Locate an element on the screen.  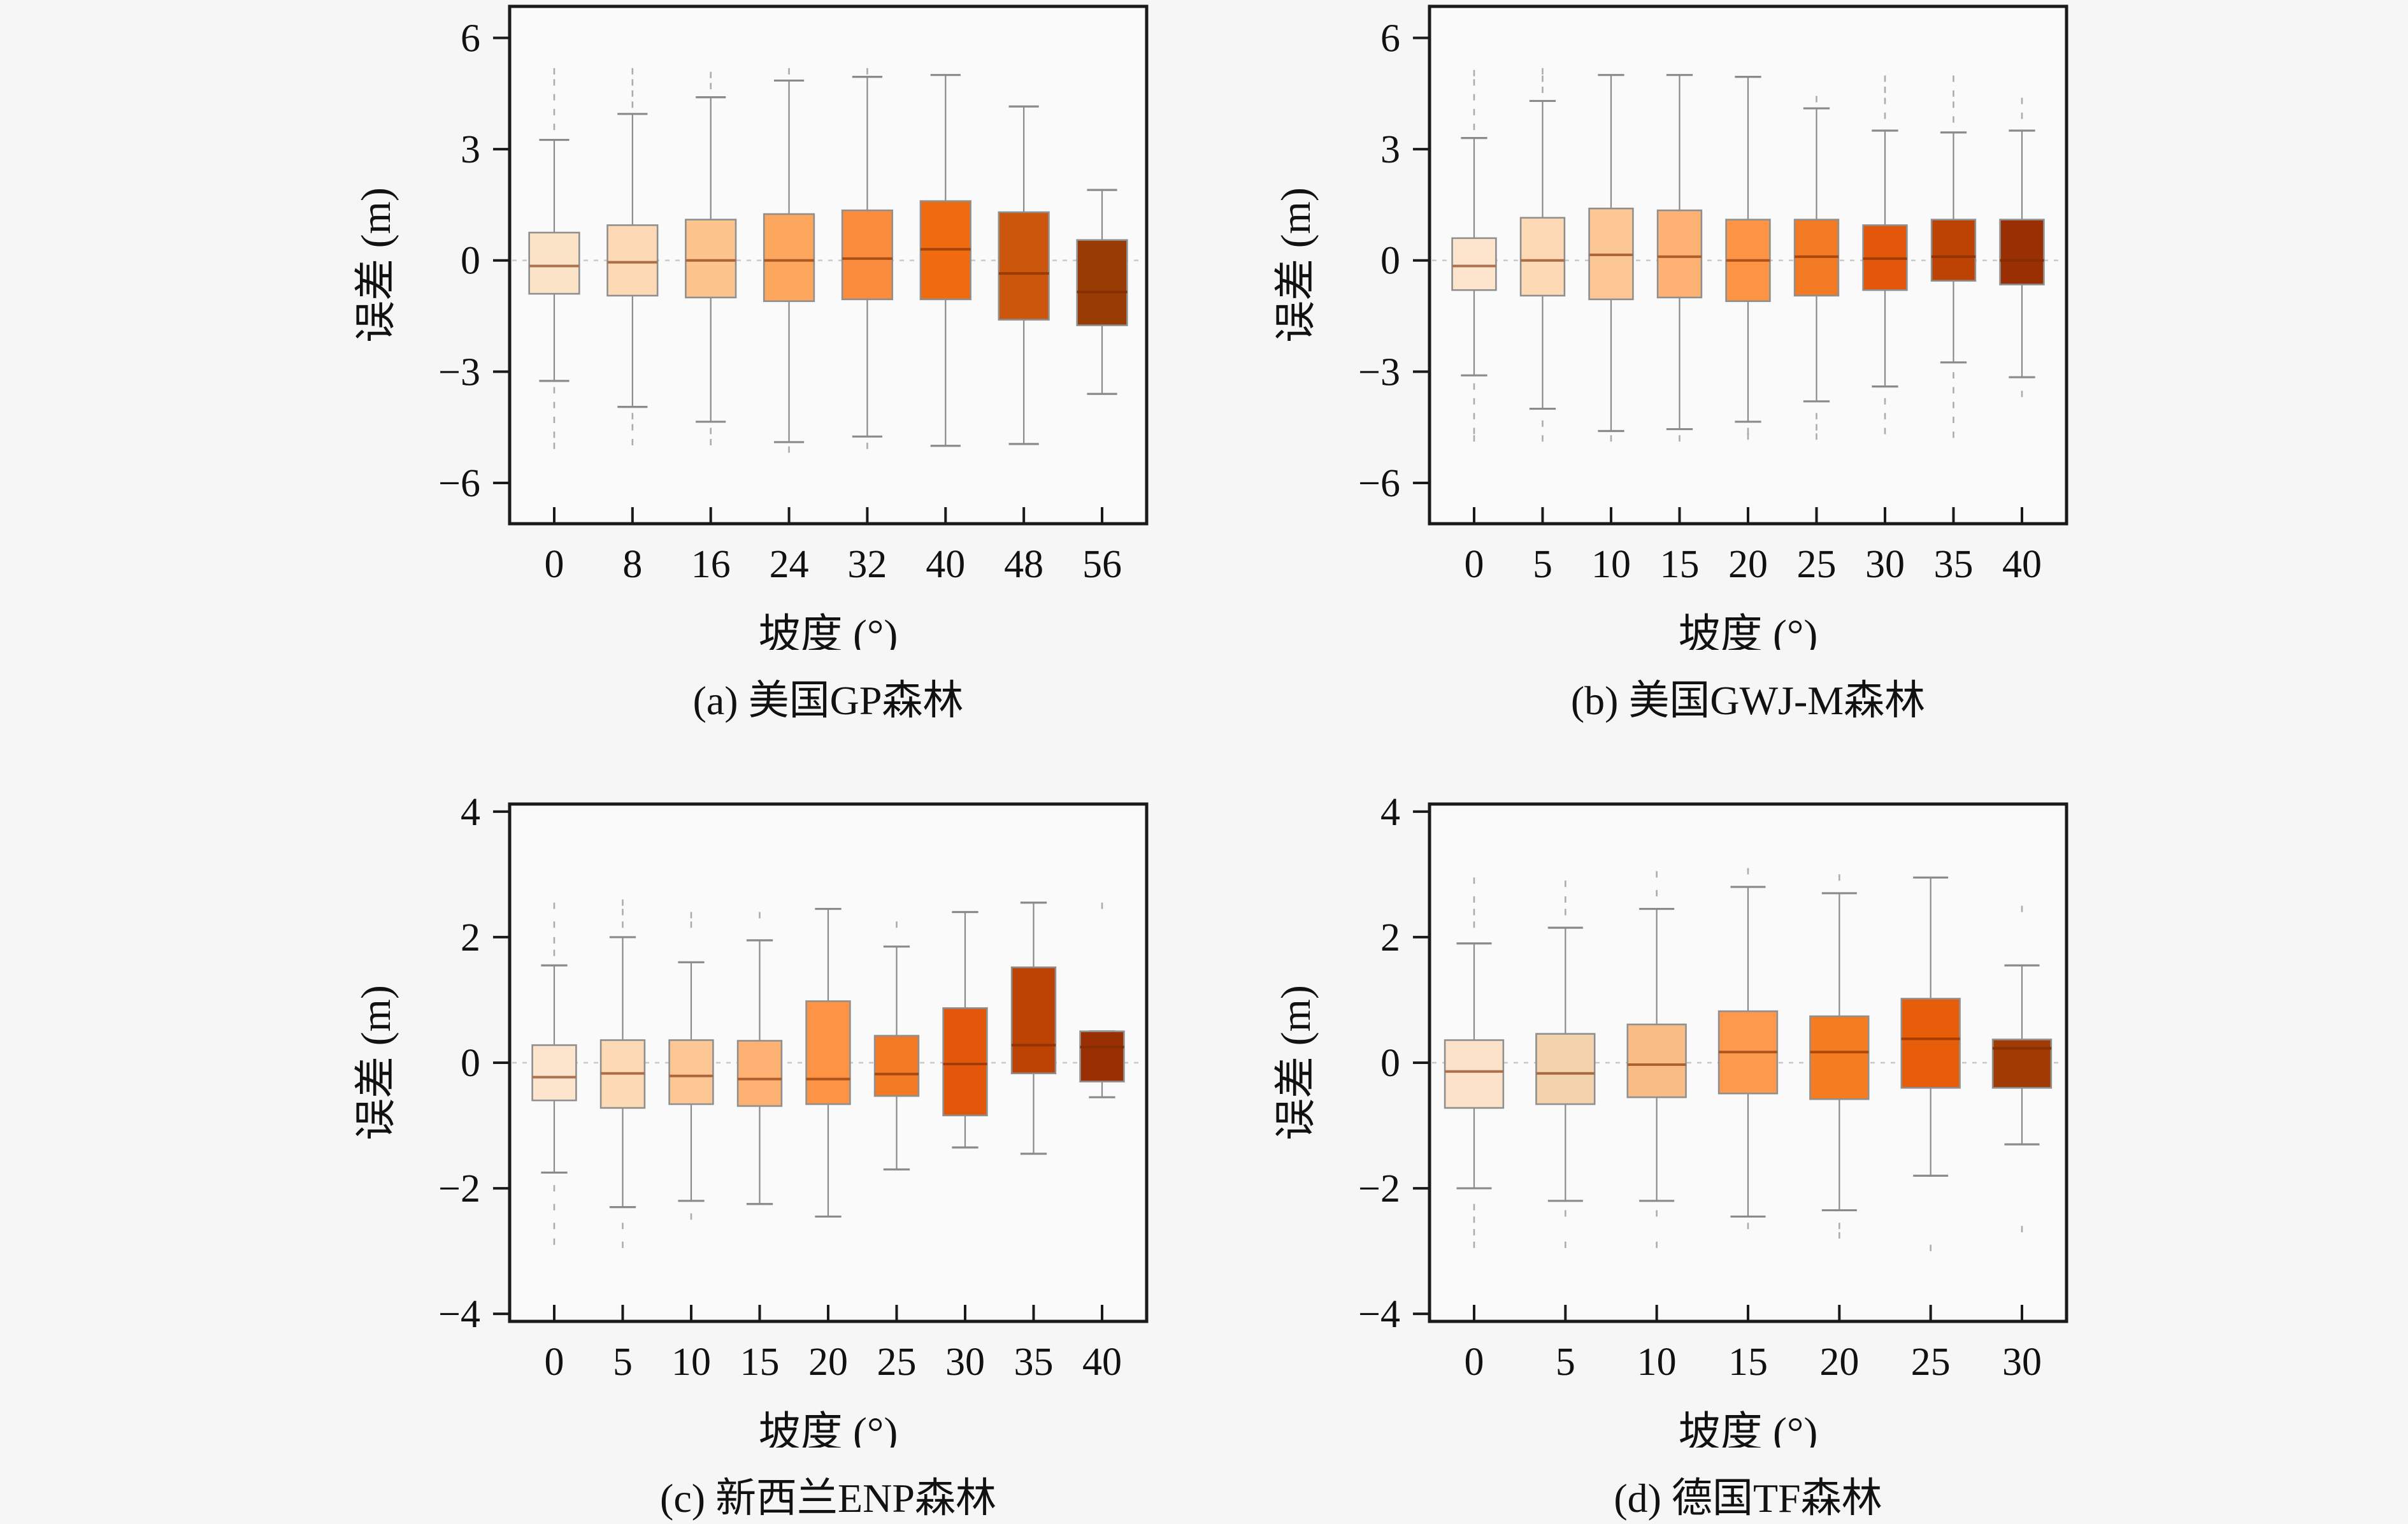
panel-c-caption: (c) 新西兰ENP森林 is located at coordinates (828, 1498).